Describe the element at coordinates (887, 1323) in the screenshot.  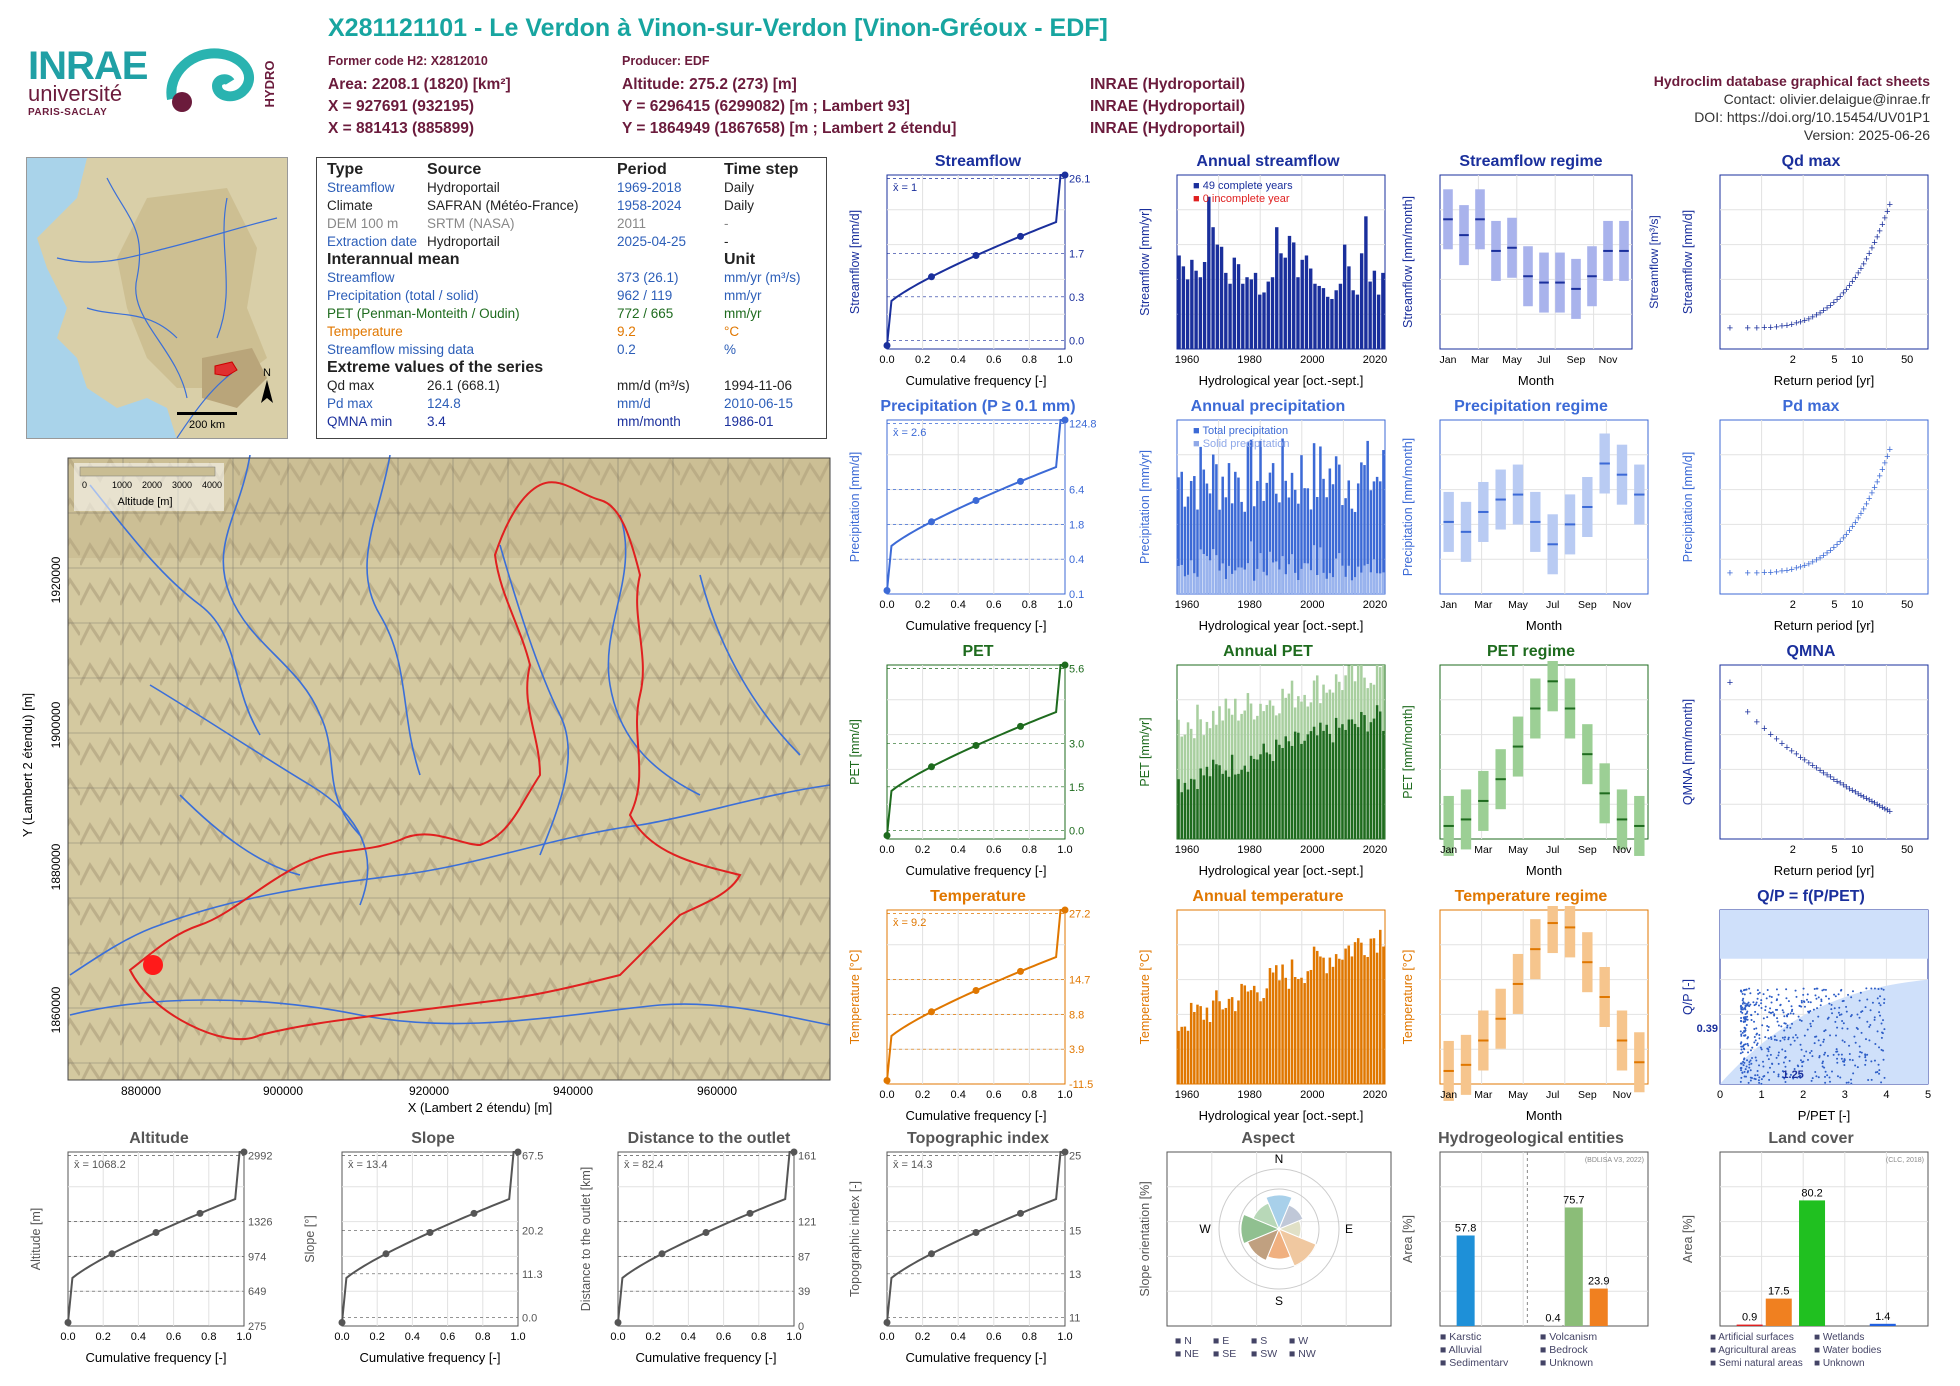
I see `quantile-point` at that location.